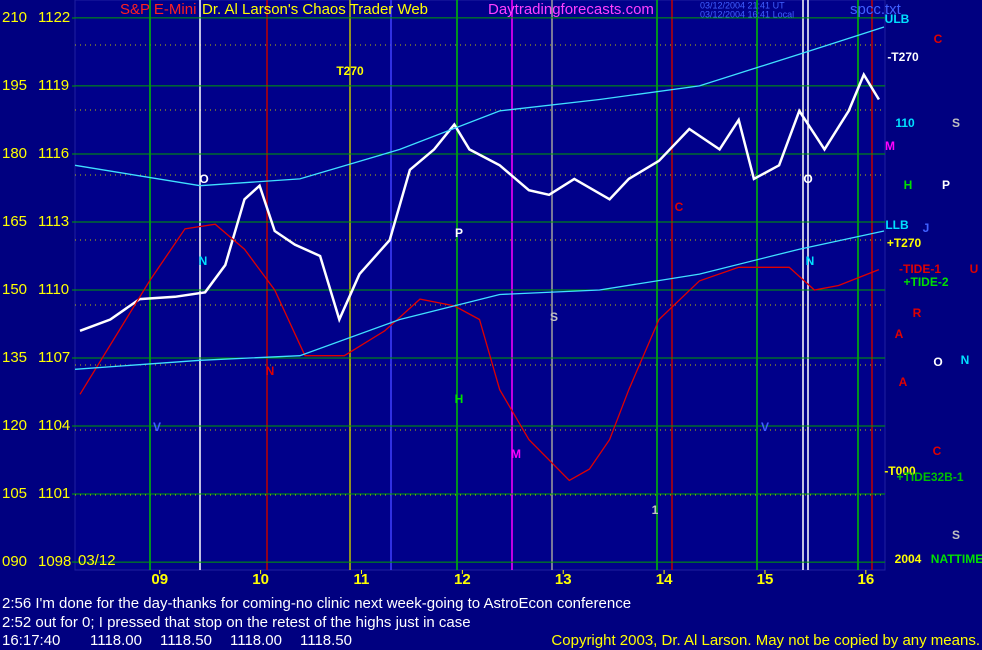  I want to click on time-ut: 03/12/2004 21:41 UT, so click(742, 5).